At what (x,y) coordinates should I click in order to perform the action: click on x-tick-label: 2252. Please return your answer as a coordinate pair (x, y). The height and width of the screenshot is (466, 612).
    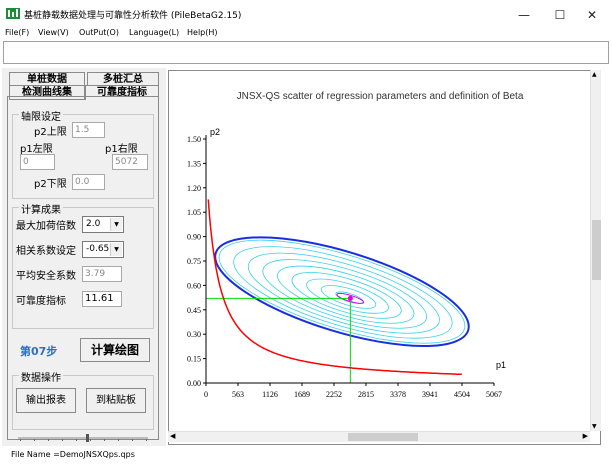
    Looking at the image, I should click on (334, 394).